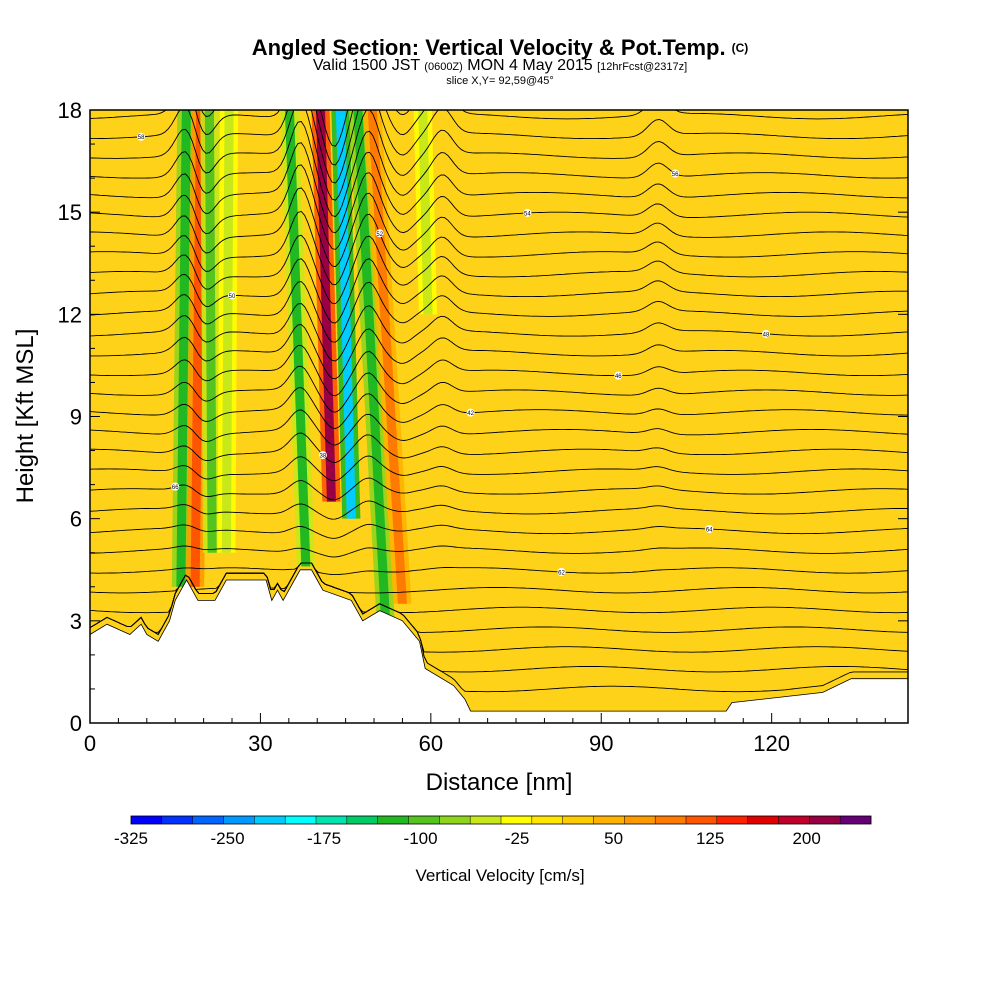  Describe the element at coordinates (76, 723) in the screenshot. I see `y-tick-label: 0` at that location.